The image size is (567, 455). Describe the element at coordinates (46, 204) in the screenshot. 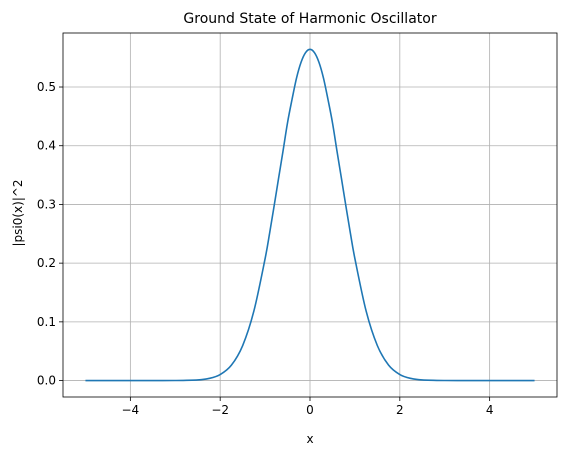

I see `y-tick-label: 0.3` at that location.